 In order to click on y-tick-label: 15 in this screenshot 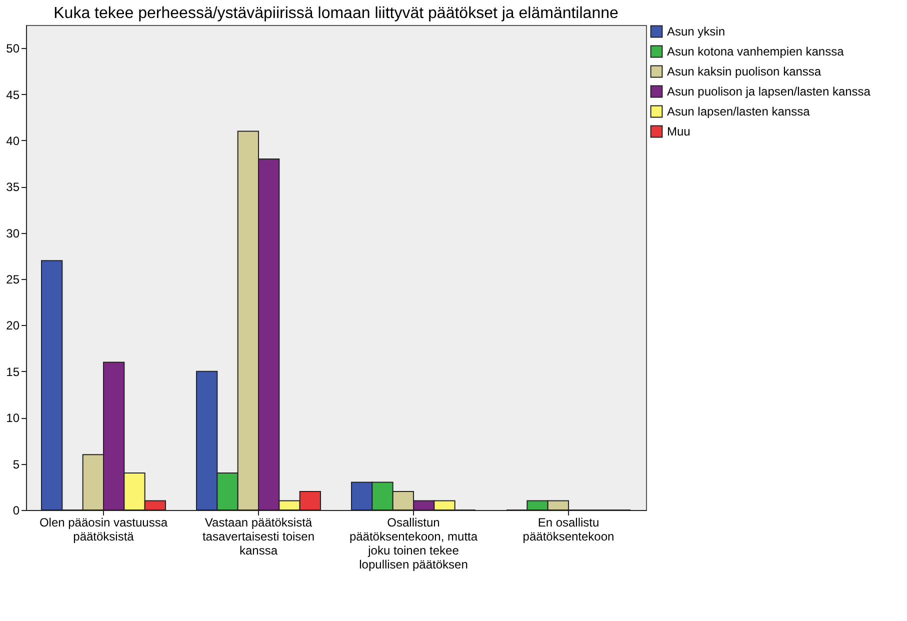, I will do `click(13, 371)`.